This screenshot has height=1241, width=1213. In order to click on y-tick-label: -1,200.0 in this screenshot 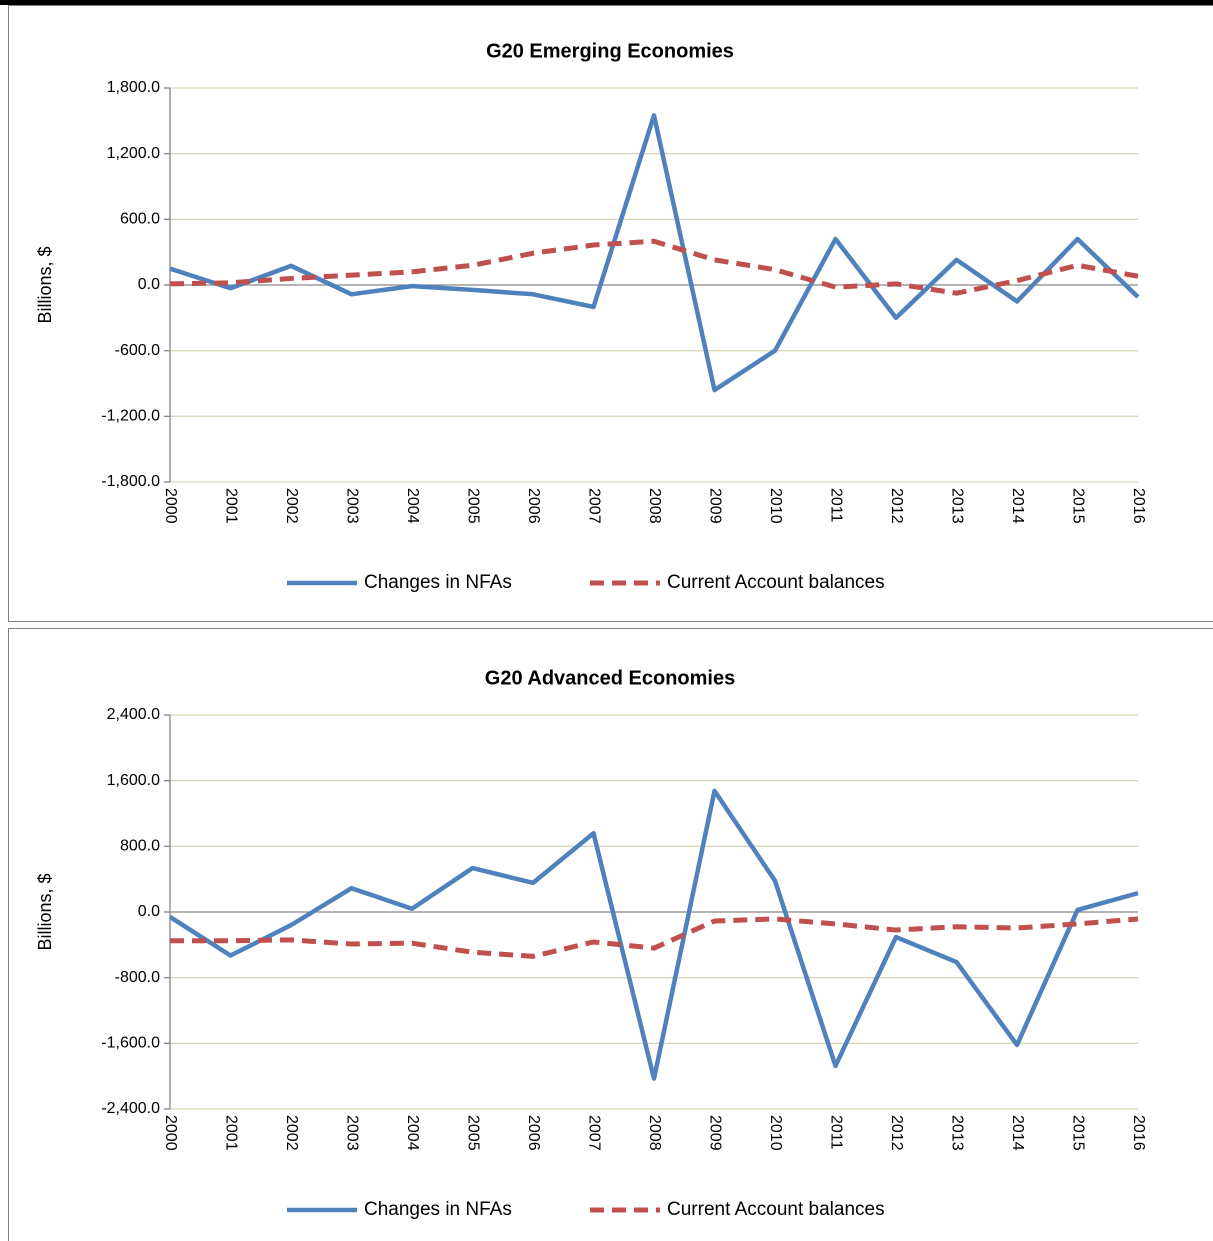, I will do `click(130, 416)`.